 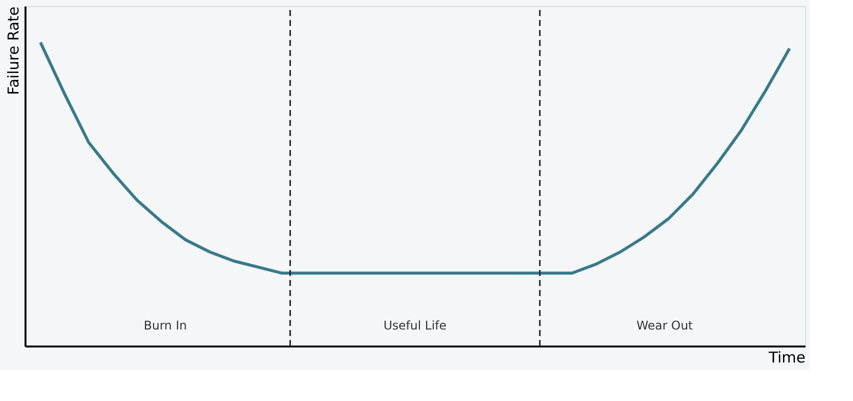 What do you see at coordinates (787, 357) in the screenshot?
I see `x-axis-title: Time` at bounding box center [787, 357].